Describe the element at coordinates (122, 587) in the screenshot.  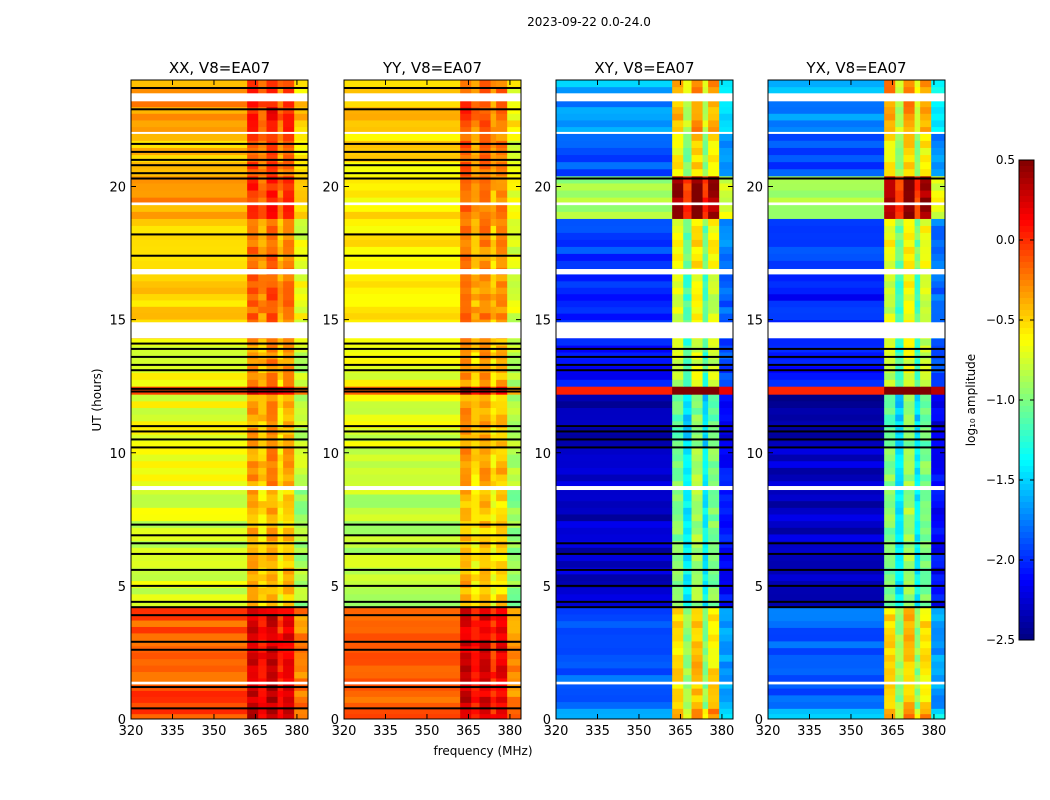
I see `y-tick-label: 5` at that location.